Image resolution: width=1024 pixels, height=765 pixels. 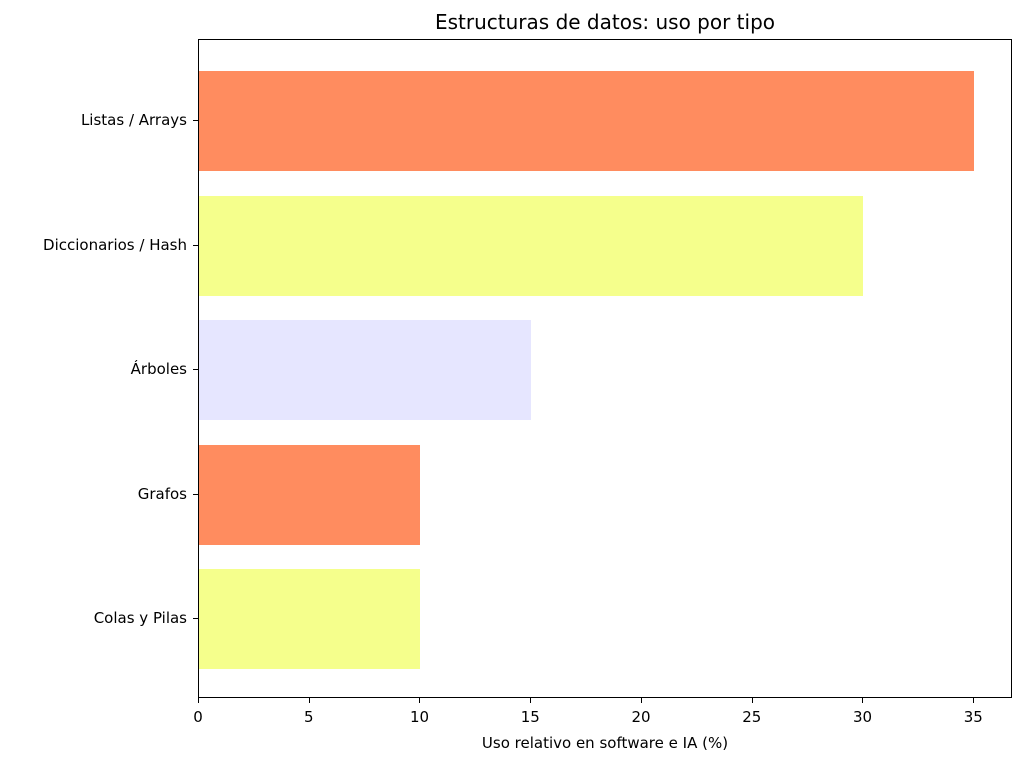 What do you see at coordinates (973, 717) in the screenshot?
I see `x-tick-label: 35` at bounding box center [973, 717].